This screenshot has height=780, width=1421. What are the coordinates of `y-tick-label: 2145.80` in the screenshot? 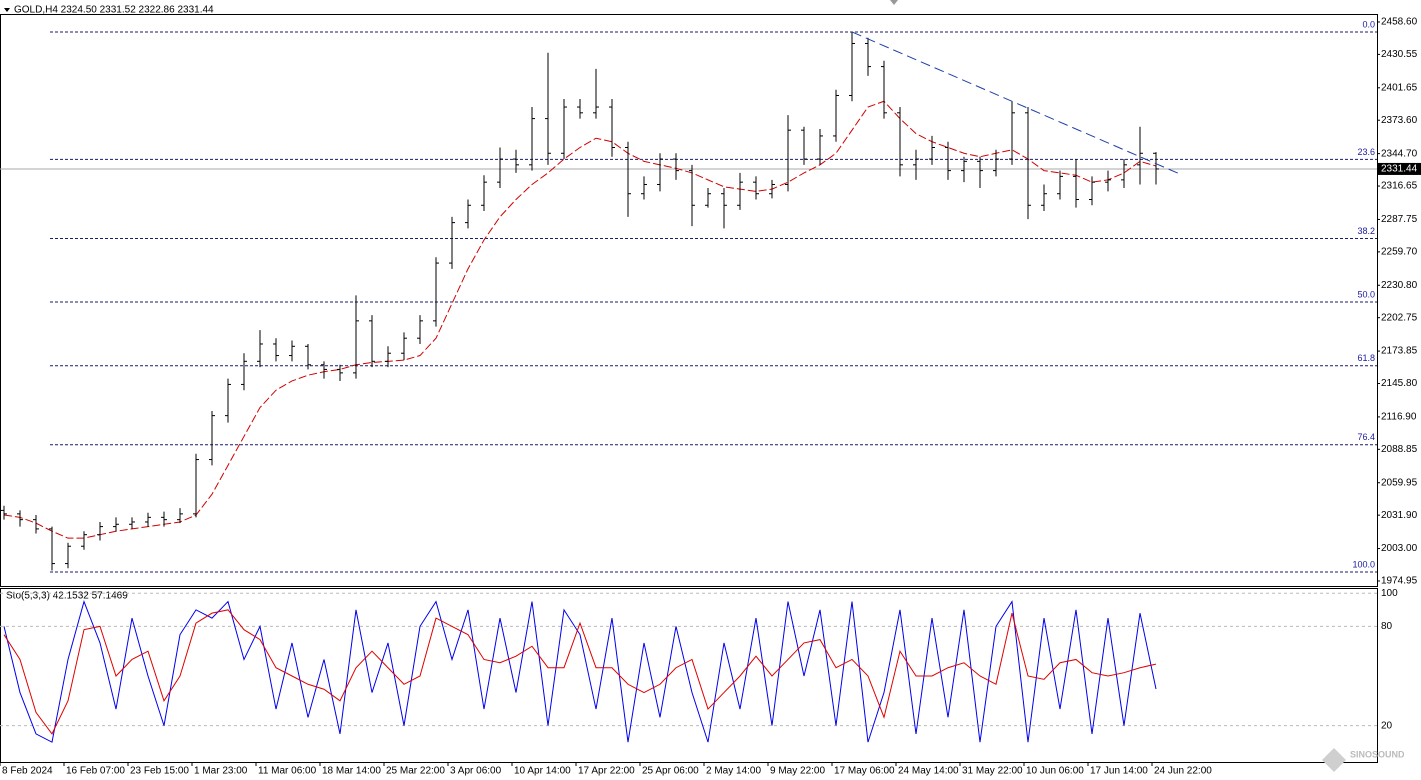 It's located at (1399, 383).